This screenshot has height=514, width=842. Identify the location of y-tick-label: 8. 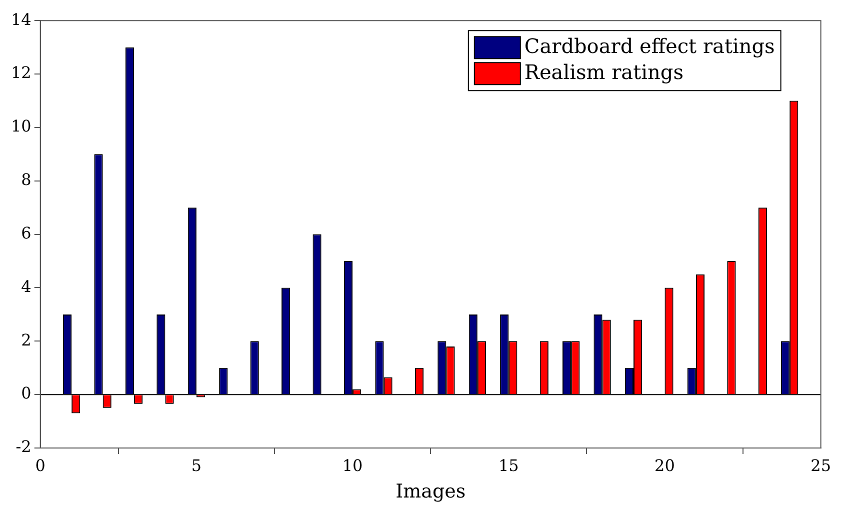
(26, 180).